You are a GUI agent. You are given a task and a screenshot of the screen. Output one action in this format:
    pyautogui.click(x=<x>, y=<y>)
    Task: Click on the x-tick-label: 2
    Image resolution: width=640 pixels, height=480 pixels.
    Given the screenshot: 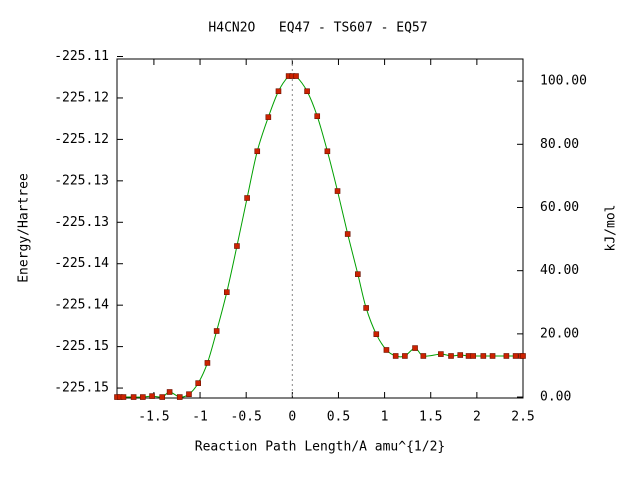 What is the action you would take?
    pyautogui.click(x=477, y=417)
    